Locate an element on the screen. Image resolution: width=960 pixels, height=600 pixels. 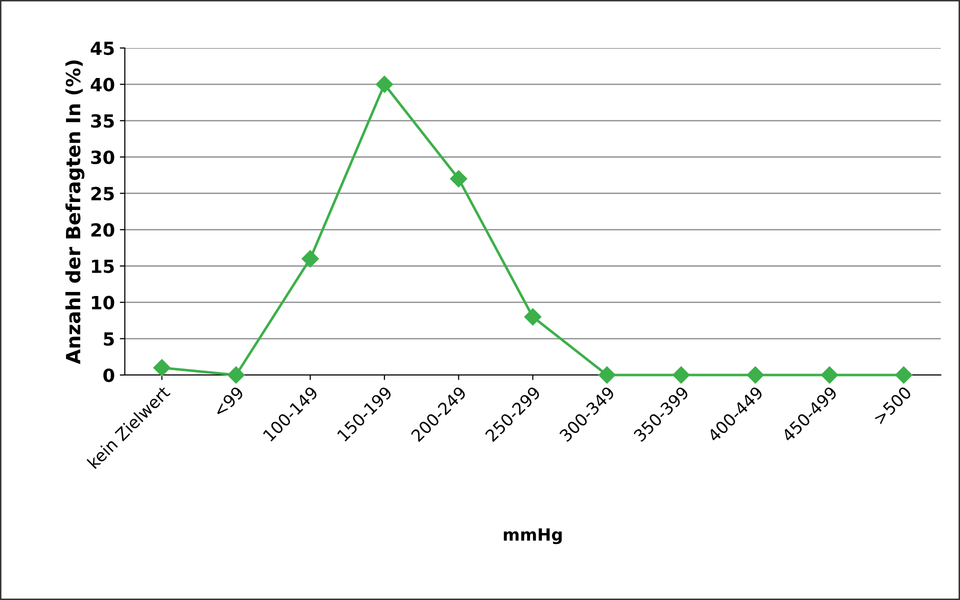
y-tick-label: 25 is located at coordinates (102, 193).